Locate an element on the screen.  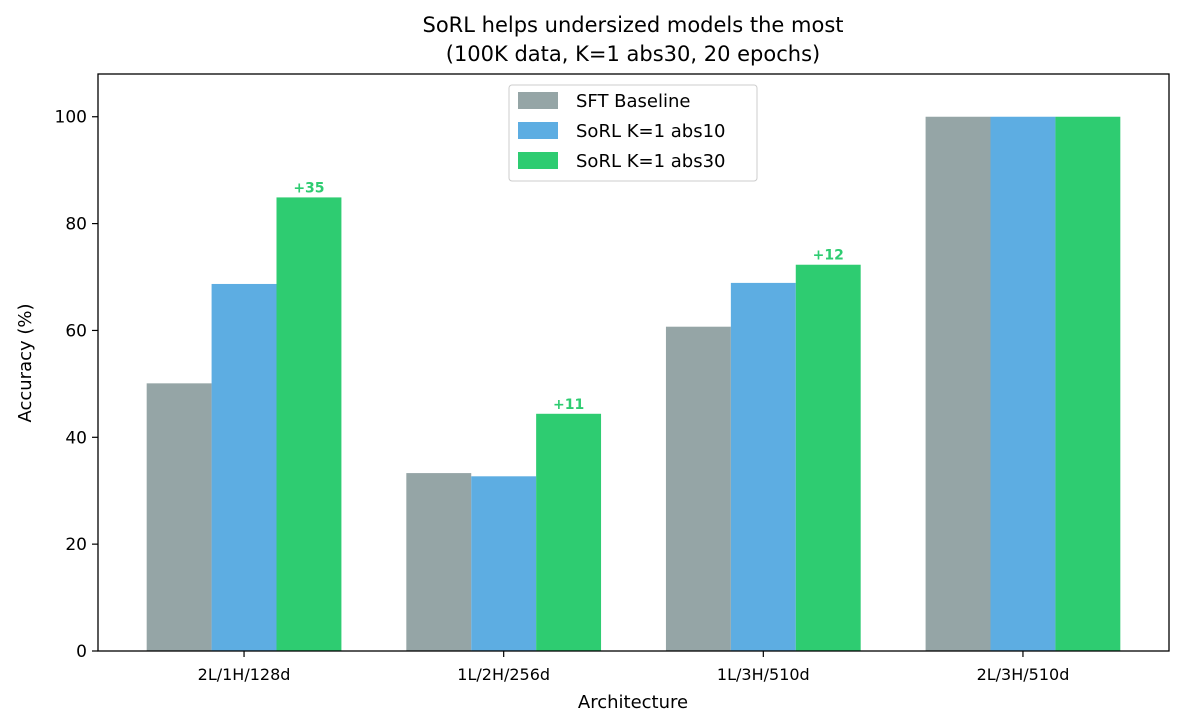
annotation-2l-1h-128d: +35 is located at coordinates (308, 188).